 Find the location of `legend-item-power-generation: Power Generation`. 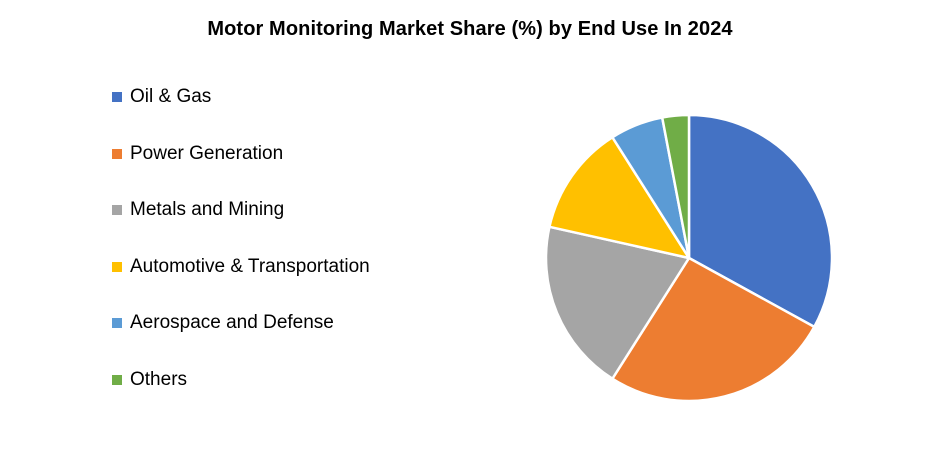

legend-item-power-generation: Power Generation is located at coordinates (241, 154).